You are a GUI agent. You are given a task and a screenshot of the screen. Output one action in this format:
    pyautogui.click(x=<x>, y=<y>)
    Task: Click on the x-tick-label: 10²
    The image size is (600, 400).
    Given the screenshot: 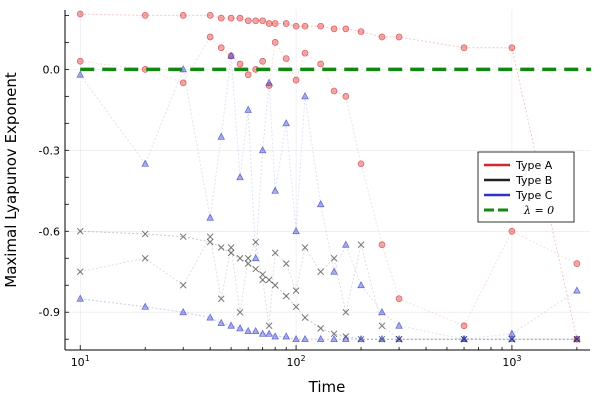 What is the action you would take?
    pyautogui.click(x=296, y=361)
    